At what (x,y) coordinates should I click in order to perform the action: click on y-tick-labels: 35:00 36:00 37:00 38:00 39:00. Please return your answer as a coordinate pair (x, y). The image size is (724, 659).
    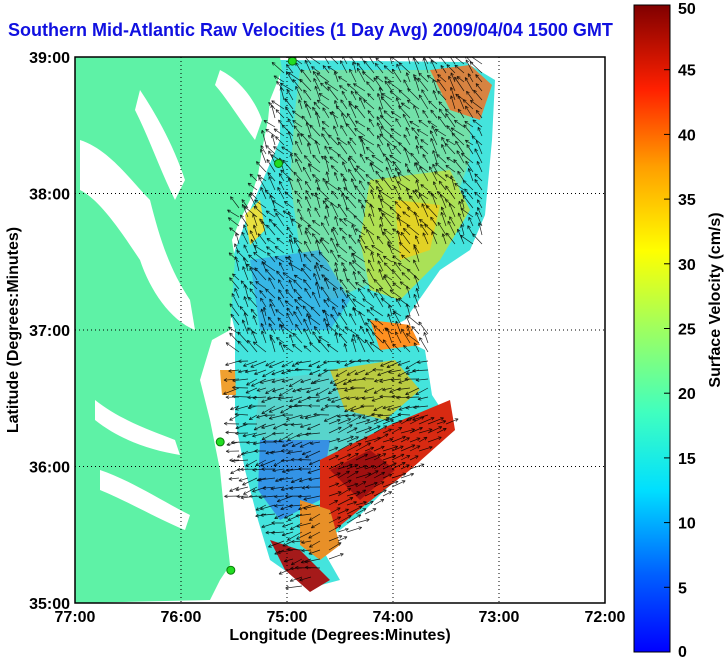
    Looking at the image, I should click on (49, 331).